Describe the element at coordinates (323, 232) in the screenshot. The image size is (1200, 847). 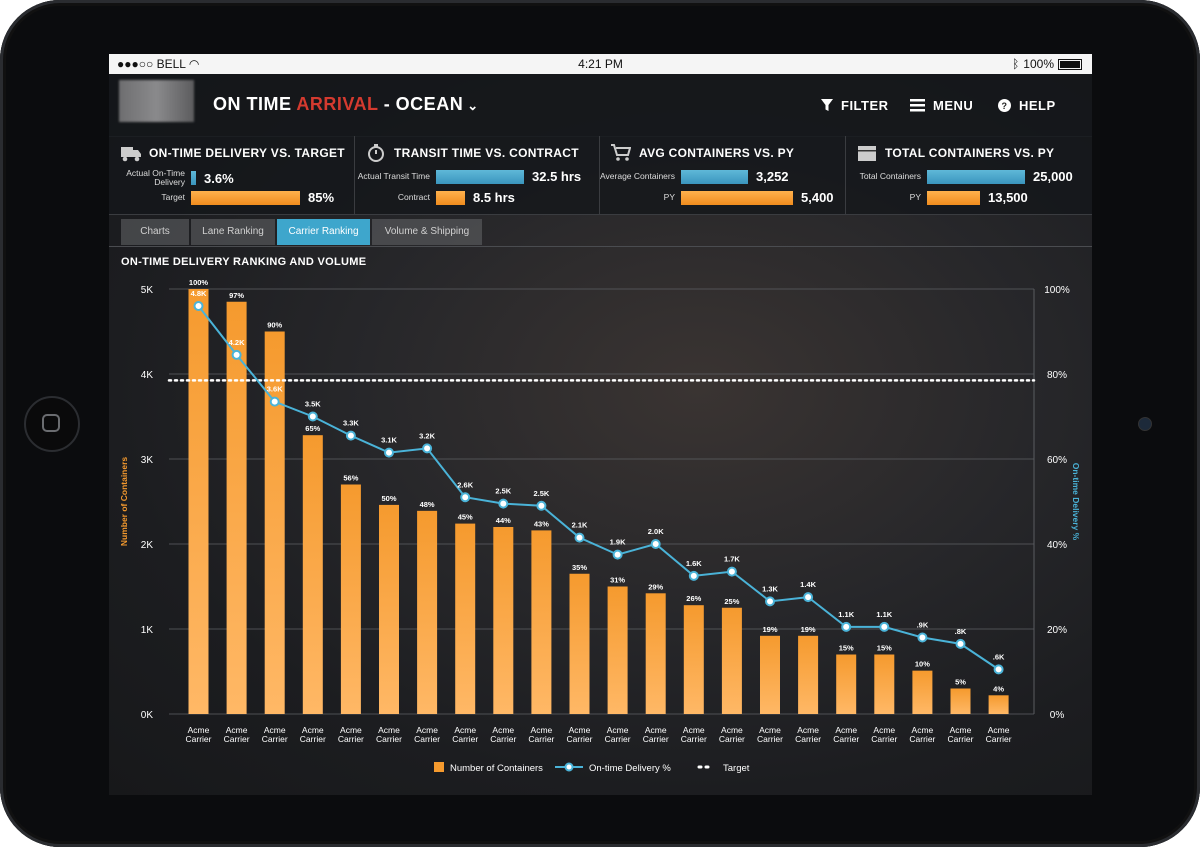
I see `tab-carrier-ranking: Carrier Ranking` at that location.